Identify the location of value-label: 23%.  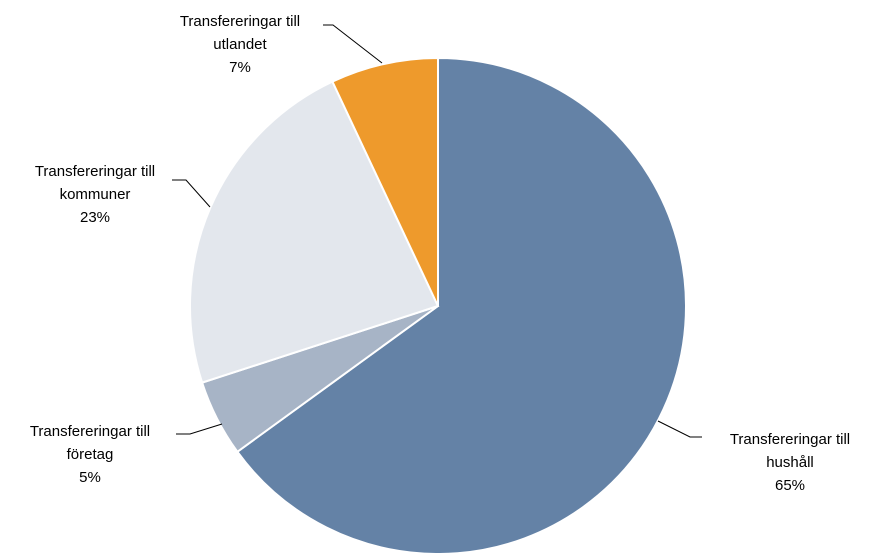
(95, 217).